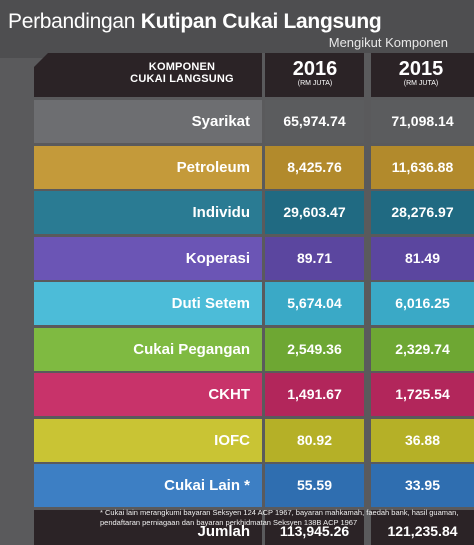 This screenshot has width=474, height=545. Describe the element at coordinates (148, 121) in the screenshot. I see `component-label: Syarikat` at that location.